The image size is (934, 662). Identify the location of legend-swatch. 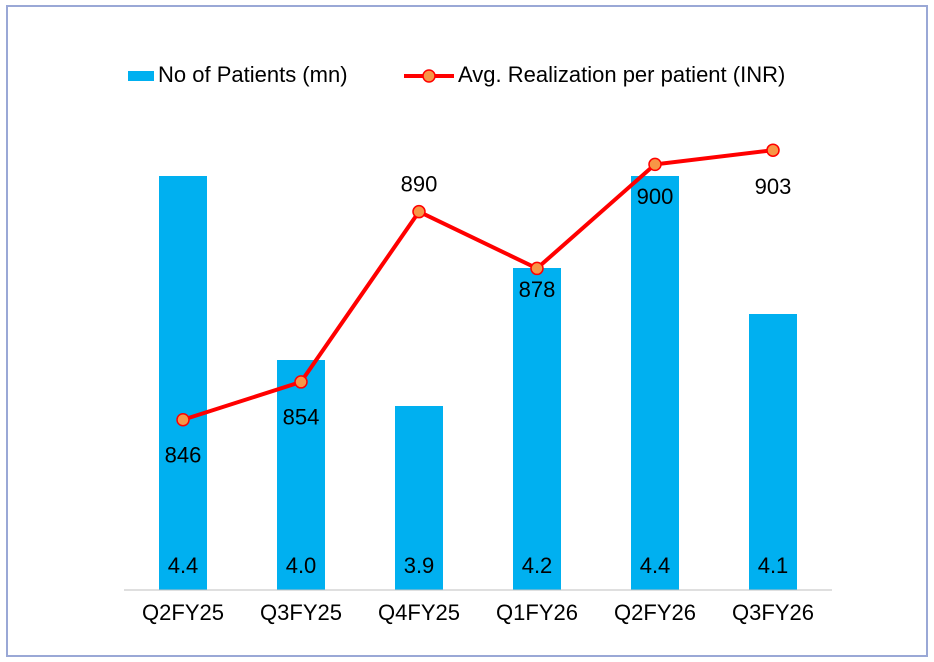
(141, 76).